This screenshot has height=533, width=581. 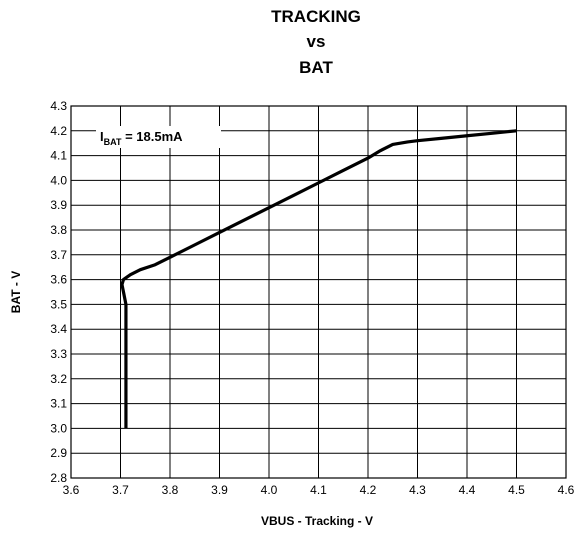 I want to click on y-tick-label: 4.0, so click(x=58, y=180).